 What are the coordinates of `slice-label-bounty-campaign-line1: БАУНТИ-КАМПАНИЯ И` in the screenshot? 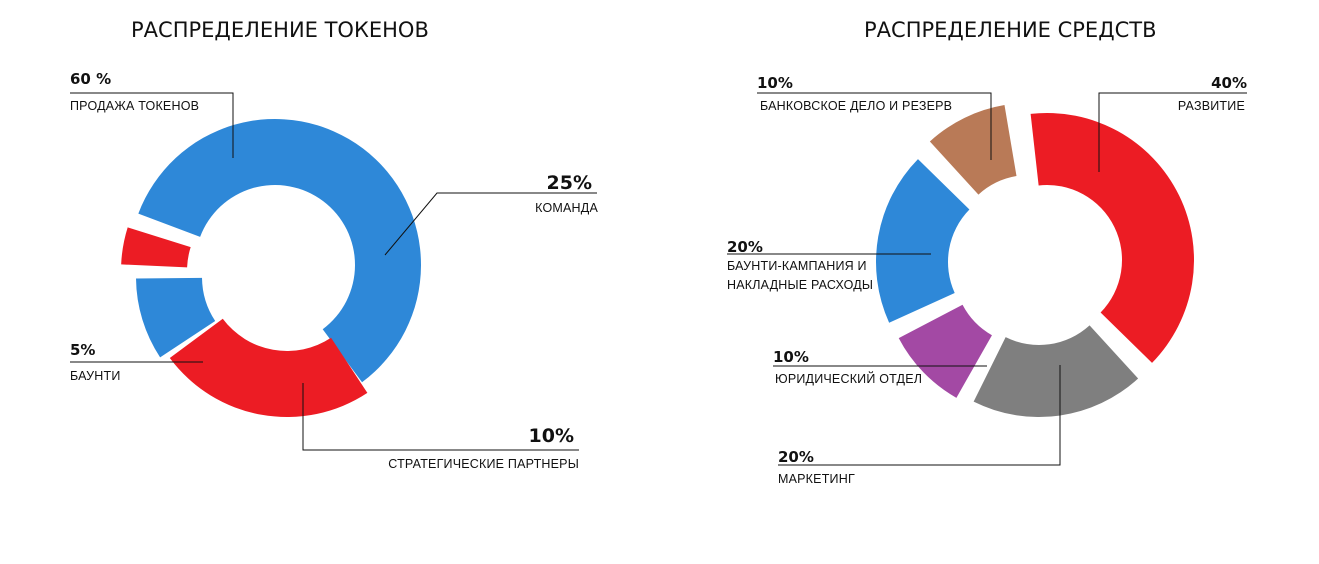 It's located at (797, 266).